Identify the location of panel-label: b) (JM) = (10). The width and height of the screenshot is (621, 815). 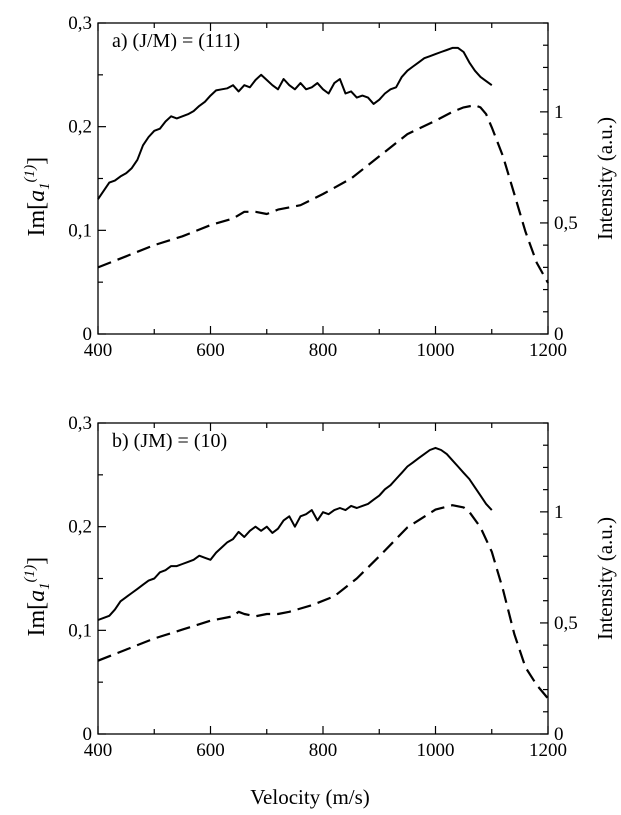
(169, 441).